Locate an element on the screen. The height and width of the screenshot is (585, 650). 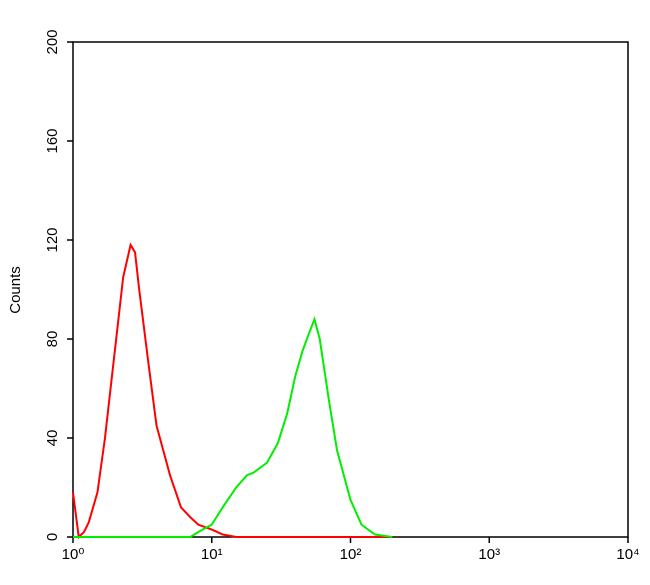
x-tick-label: 10² is located at coordinates (351, 554).